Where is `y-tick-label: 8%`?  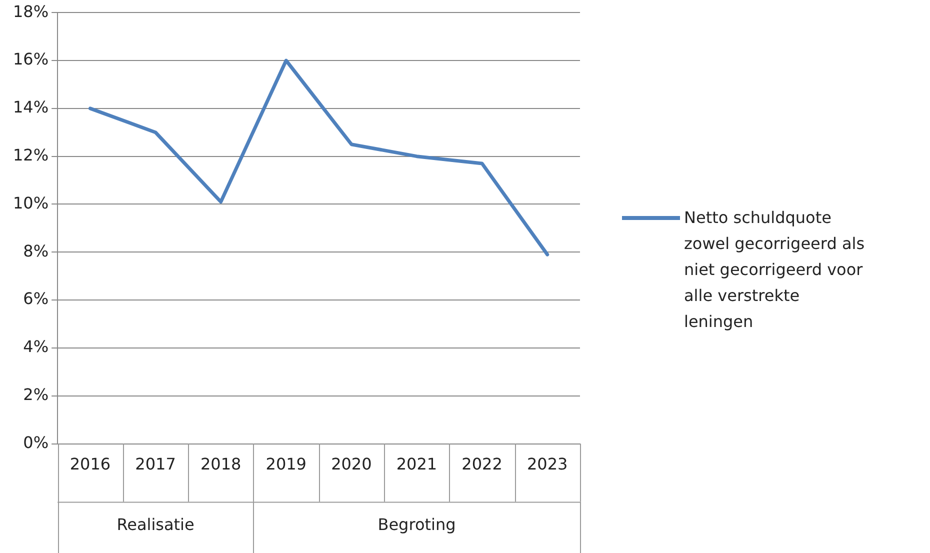
y-tick-label: 8% is located at coordinates (36, 250).